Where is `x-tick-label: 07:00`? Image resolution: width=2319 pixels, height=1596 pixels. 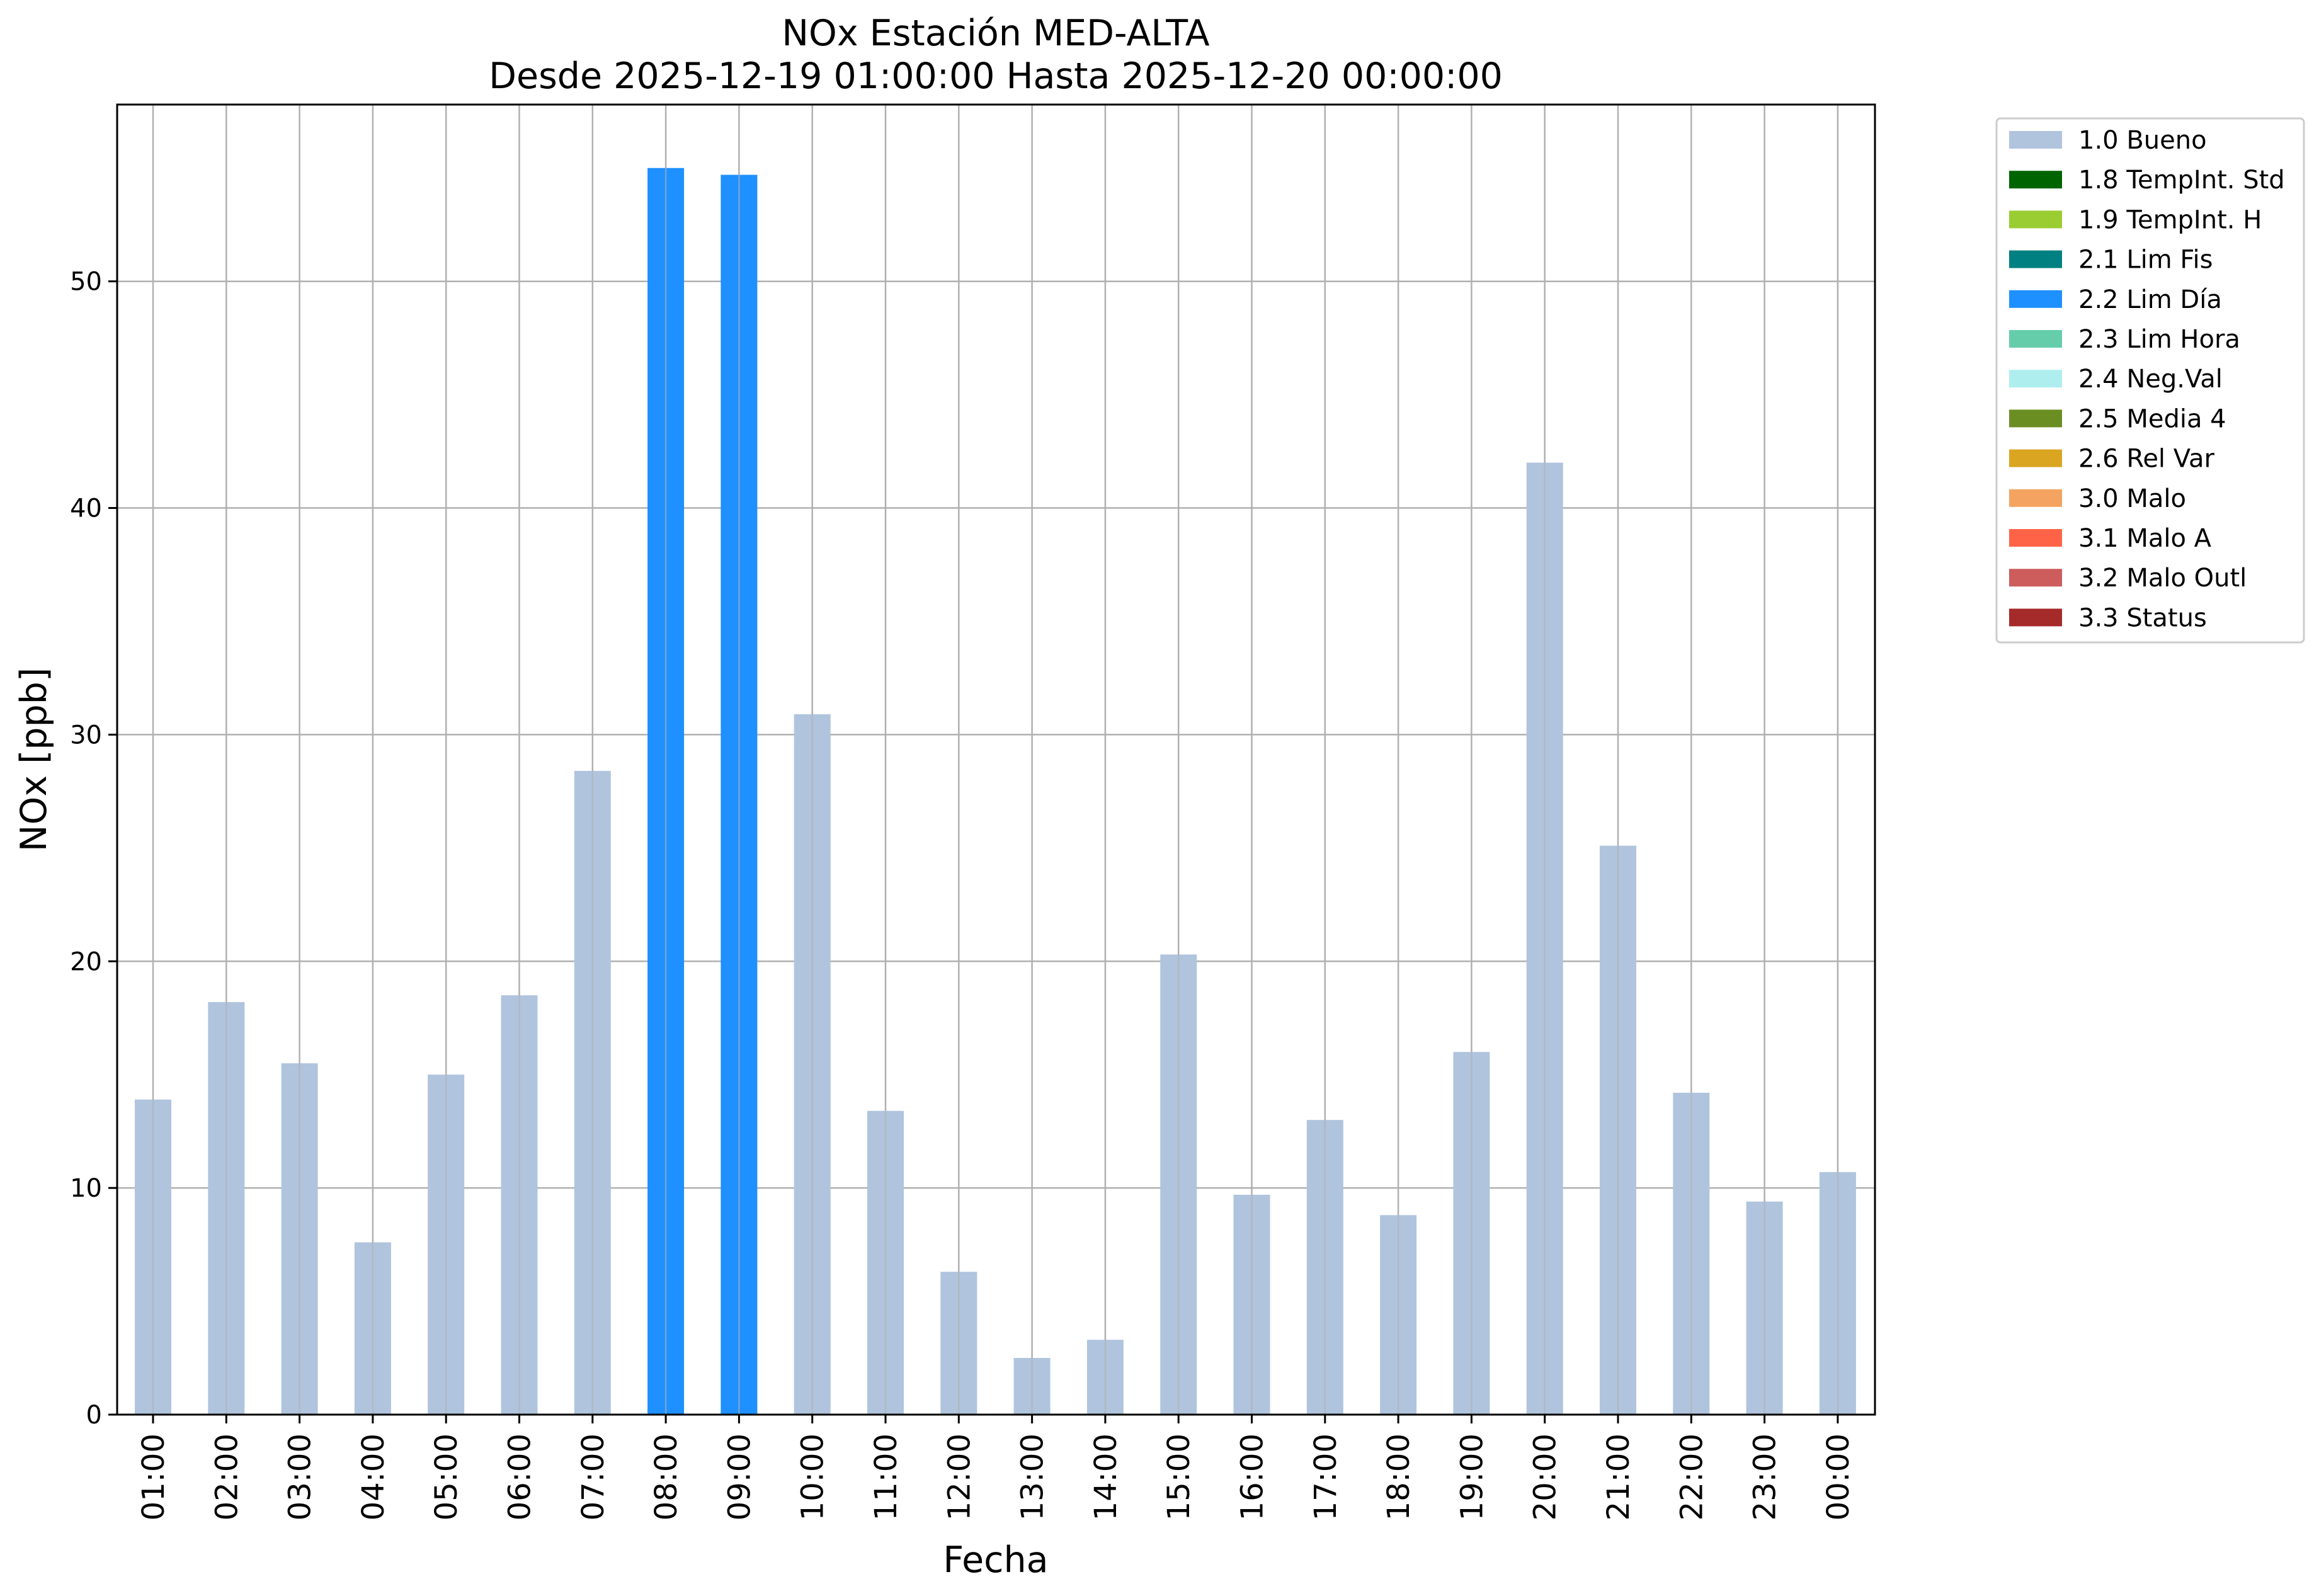
x-tick-label: 07:00 is located at coordinates (593, 1477).